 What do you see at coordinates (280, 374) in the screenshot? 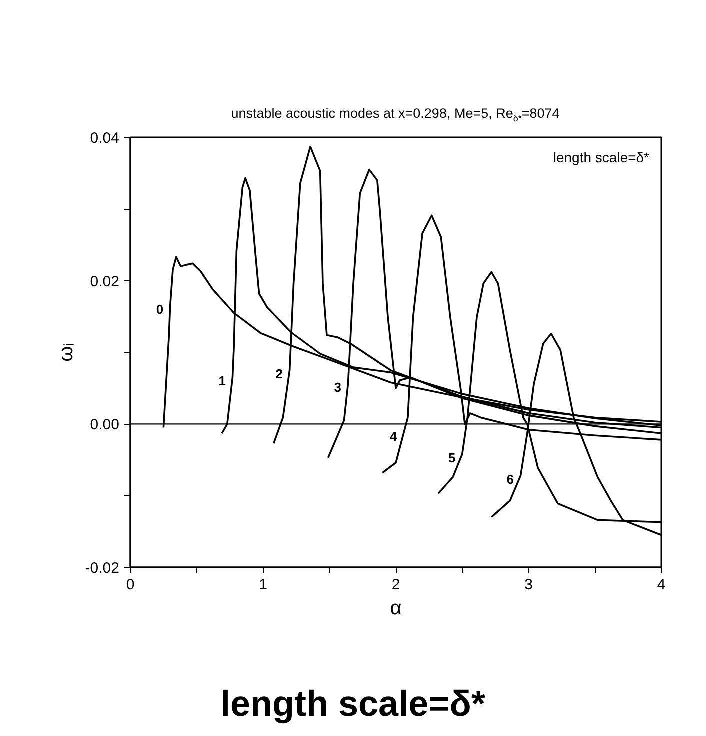
I see `series-label: 2` at bounding box center [280, 374].